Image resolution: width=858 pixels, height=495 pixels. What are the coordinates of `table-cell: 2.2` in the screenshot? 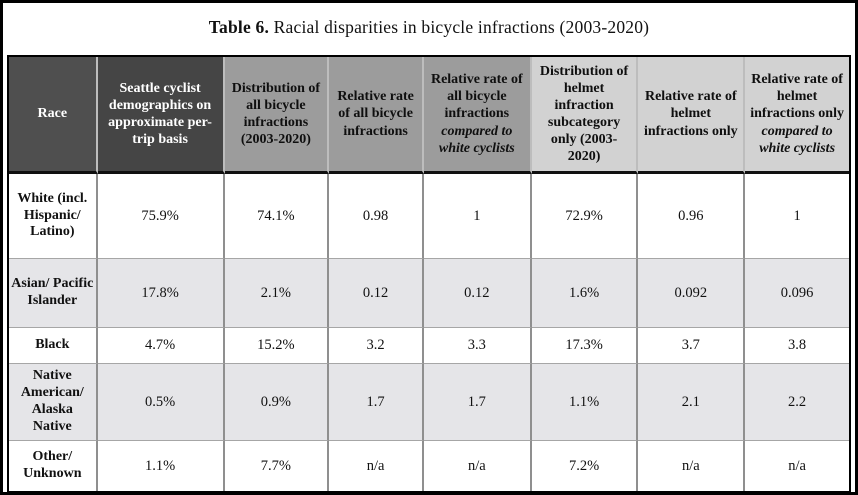 It's located at (797, 401).